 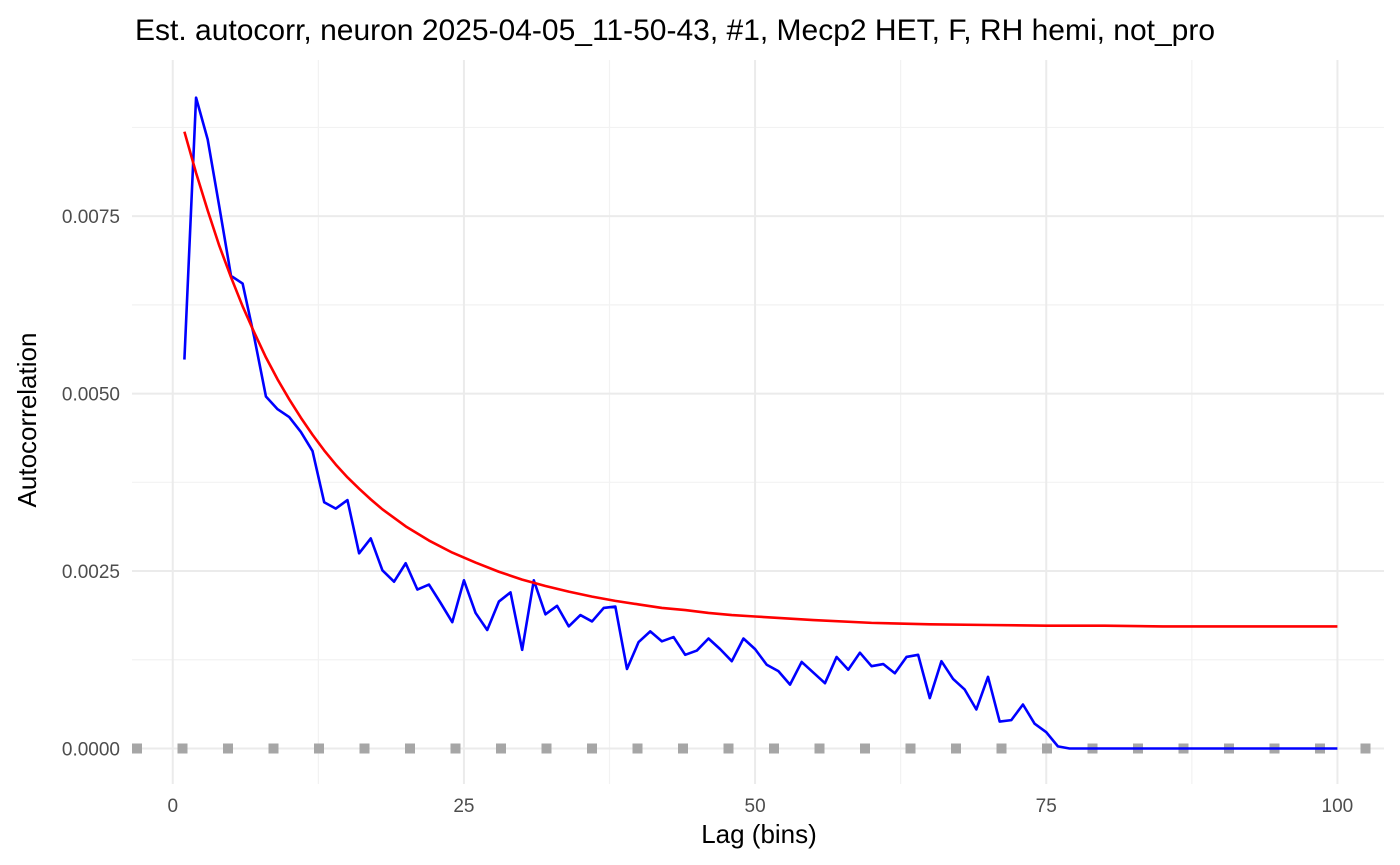 I want to click on x-tick-label-1: 25, so click(x=463, y=806).